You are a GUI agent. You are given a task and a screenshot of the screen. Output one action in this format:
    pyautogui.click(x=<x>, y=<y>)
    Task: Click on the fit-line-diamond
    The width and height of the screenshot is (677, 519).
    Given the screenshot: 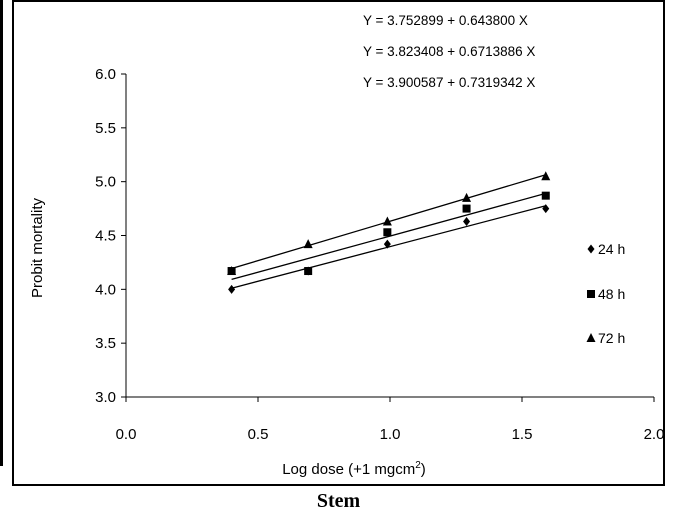 What is the action you would take?
    pyautogui.click(x=388, y=247)
    